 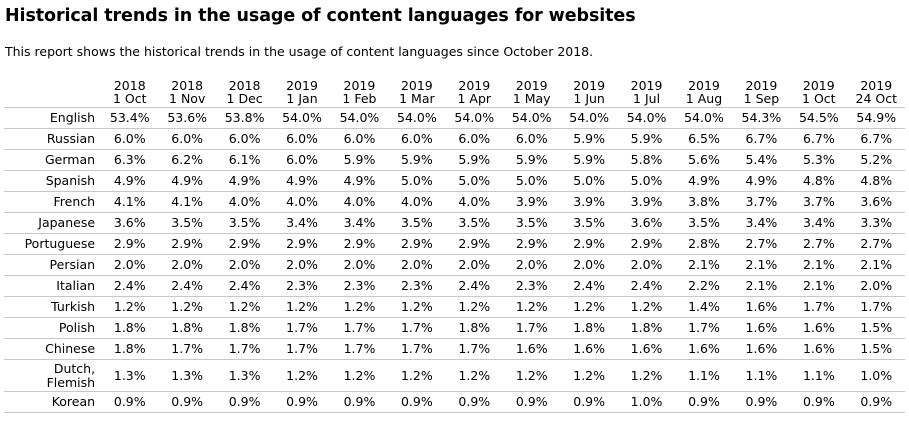 I want to click on column-header: 2018 1 Nov, so click(x=187, y=91).